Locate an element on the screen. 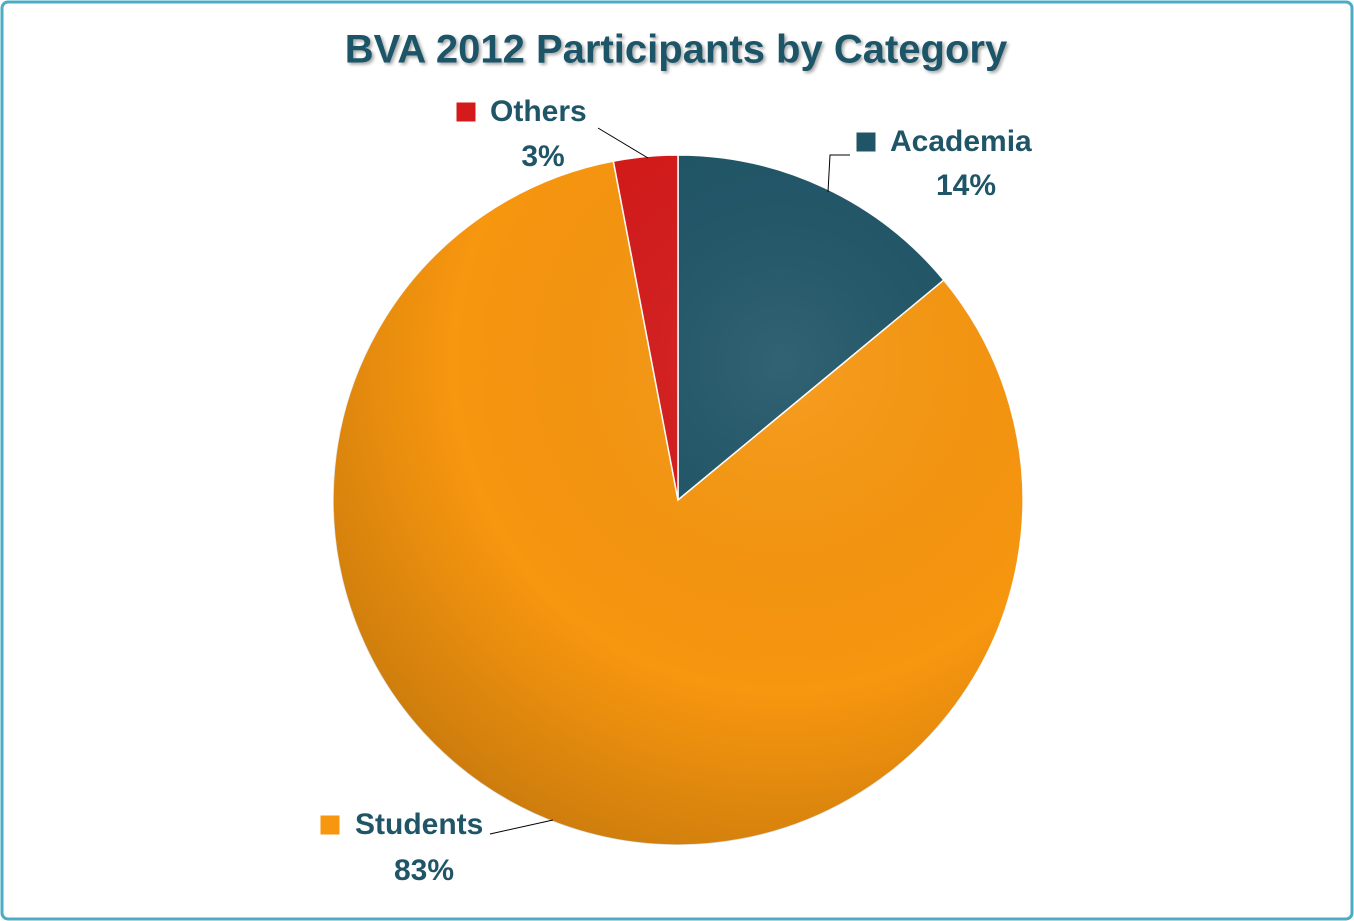 This screenshot has height=921, width=1354. category-label: Academia is located at coordinates (961, 141).